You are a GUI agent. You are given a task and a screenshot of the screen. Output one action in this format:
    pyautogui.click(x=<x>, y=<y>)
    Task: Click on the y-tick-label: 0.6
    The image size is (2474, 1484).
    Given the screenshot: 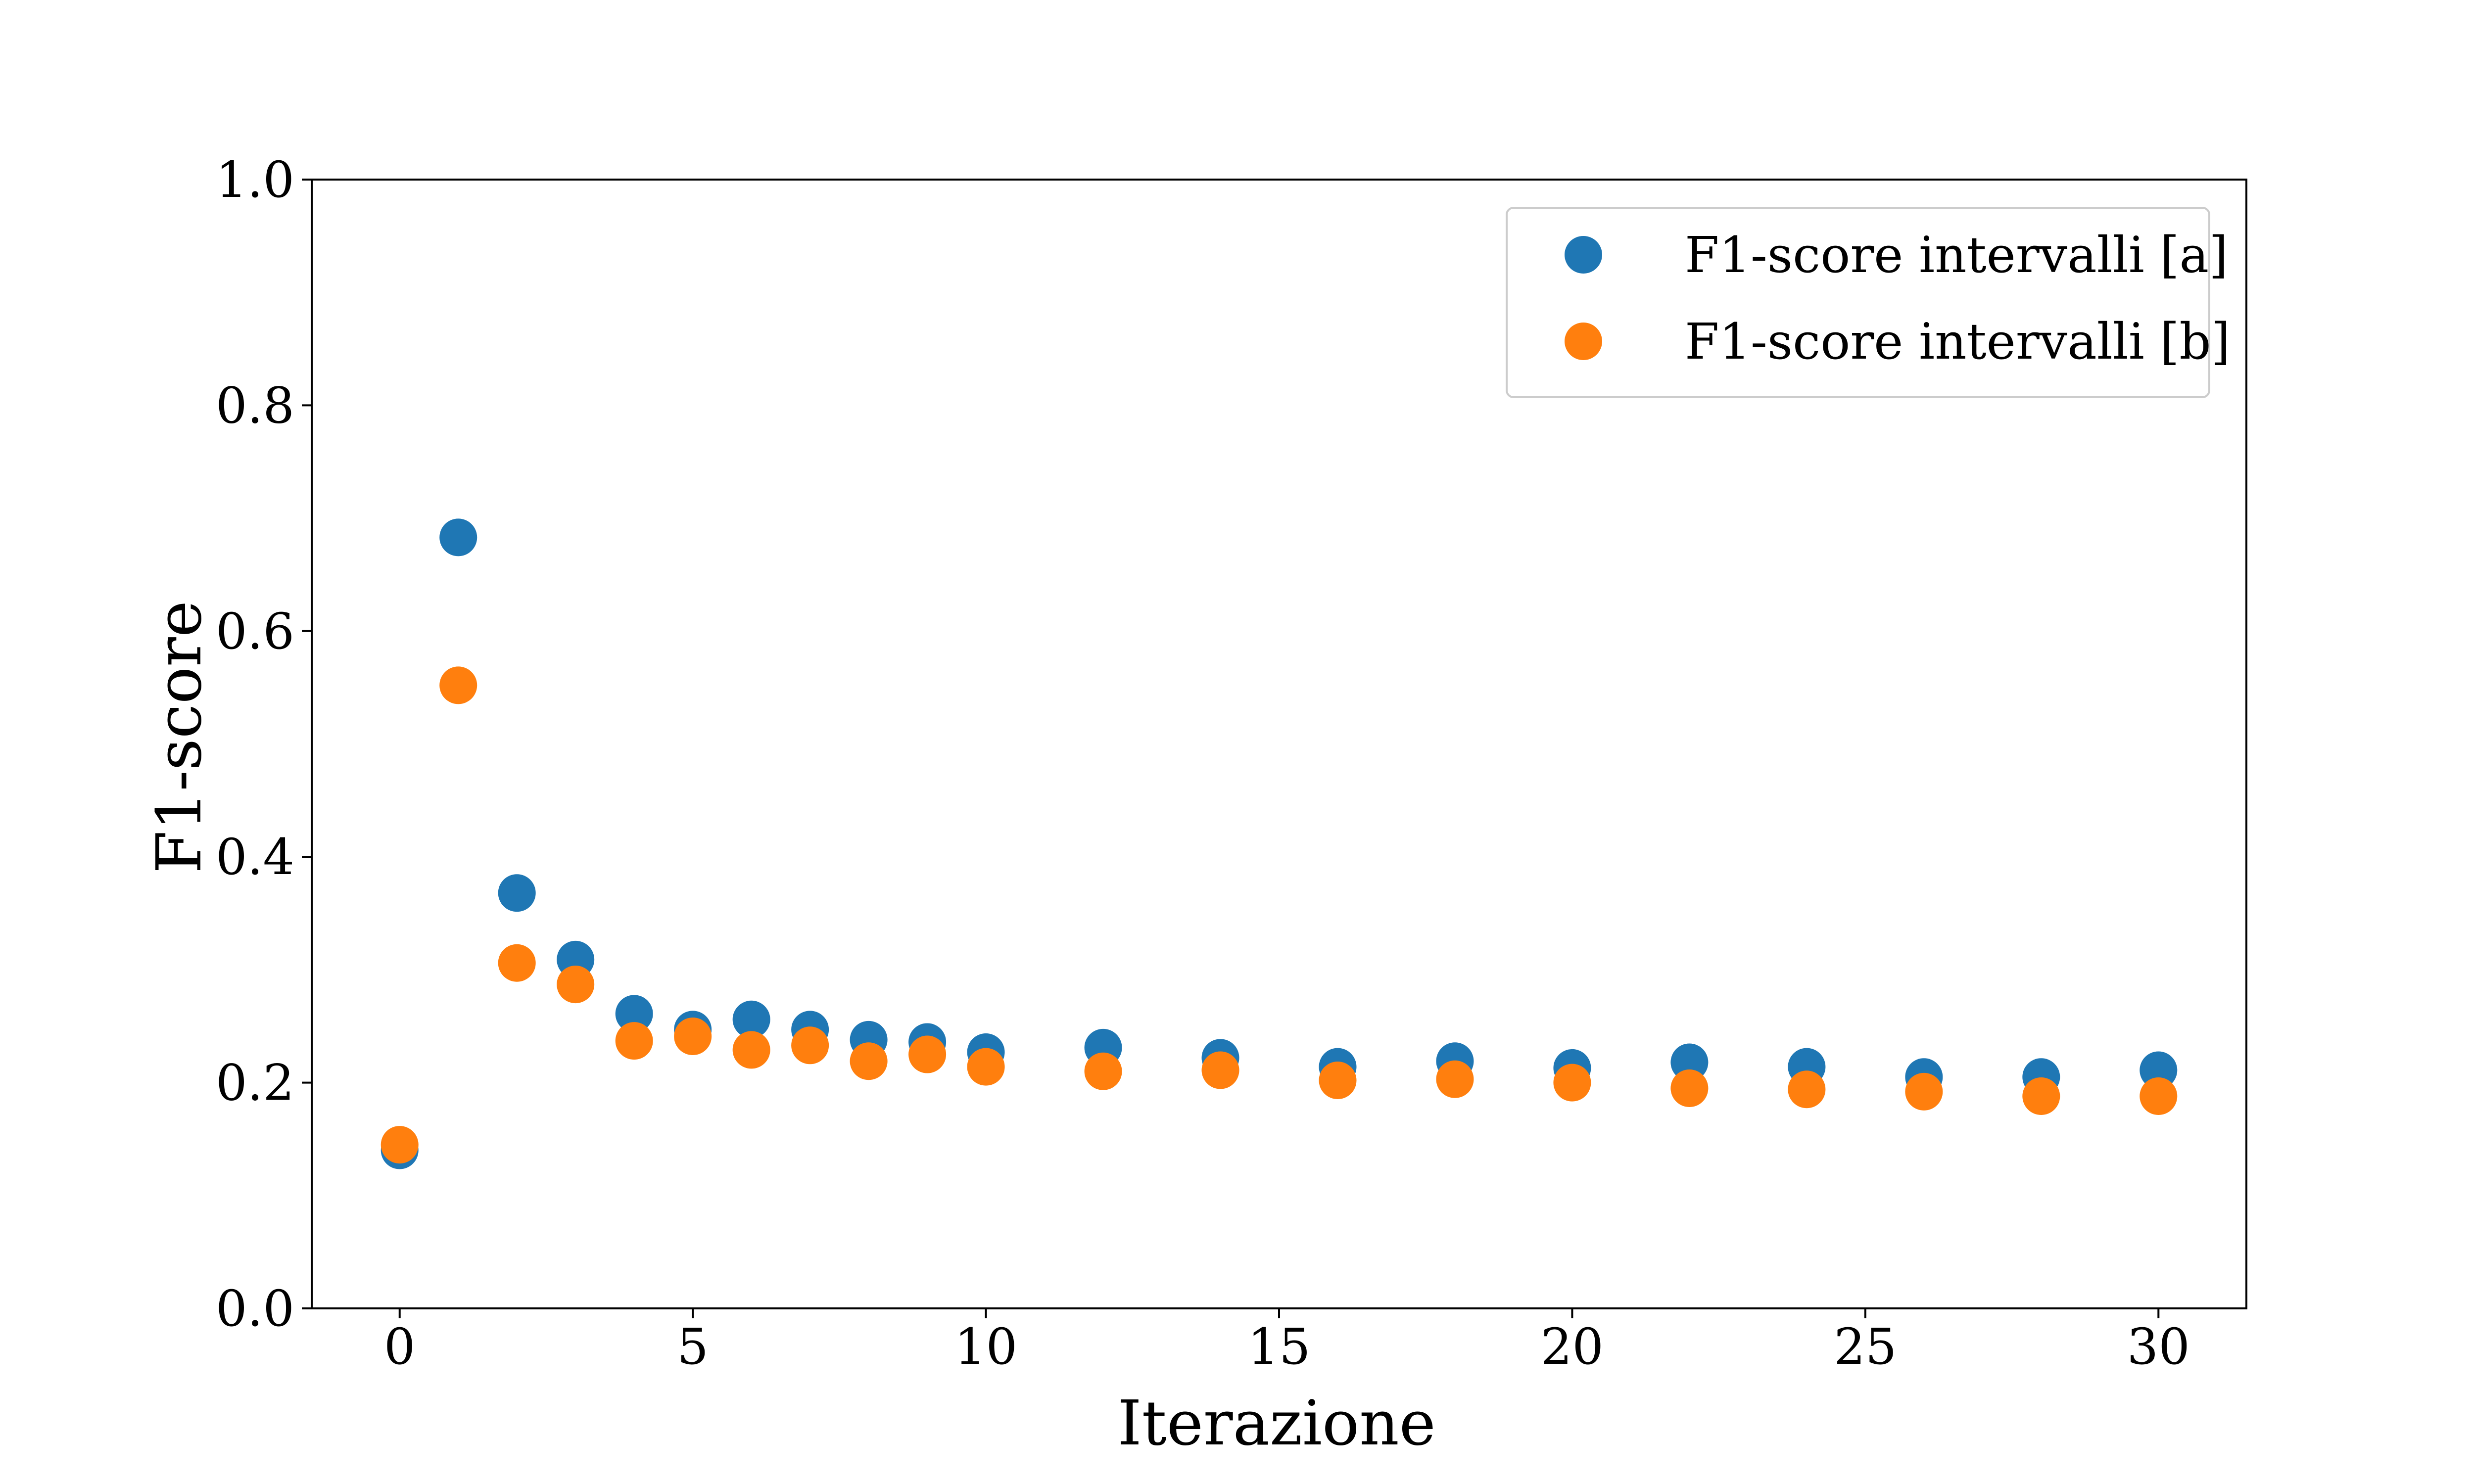 What is the action you would take?
    pyautogui.click(x=255, y=631)
    